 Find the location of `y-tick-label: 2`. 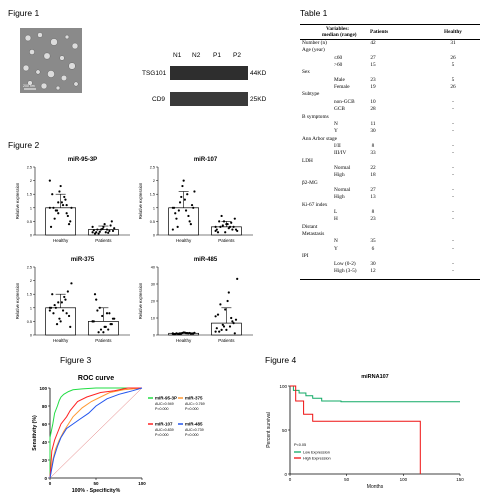

y-tick-label: 2 is located at coordinates (154, 181).